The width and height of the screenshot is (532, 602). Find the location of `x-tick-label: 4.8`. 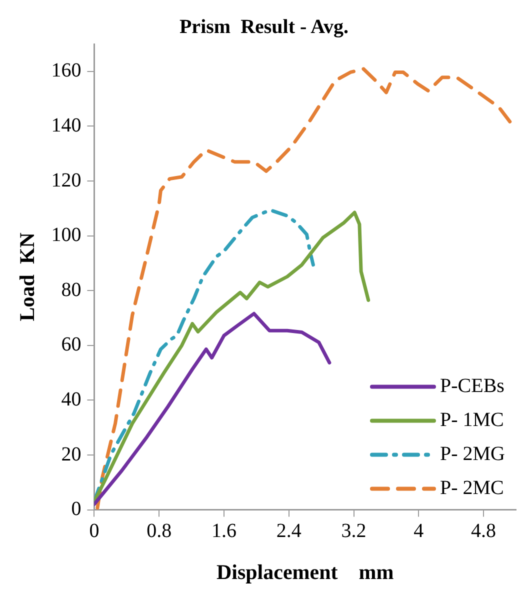

x-tick-label: 4.8 is located at coordinates (483, 531).